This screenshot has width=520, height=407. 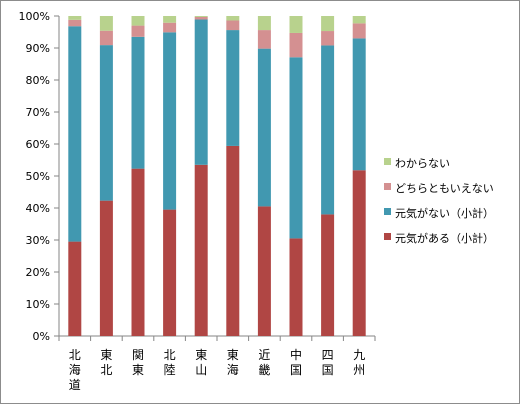 What do you see at coordinates (359, 355) in the screenshot?
I see `x-tick-label: 九` at bounding box center [359, 355].